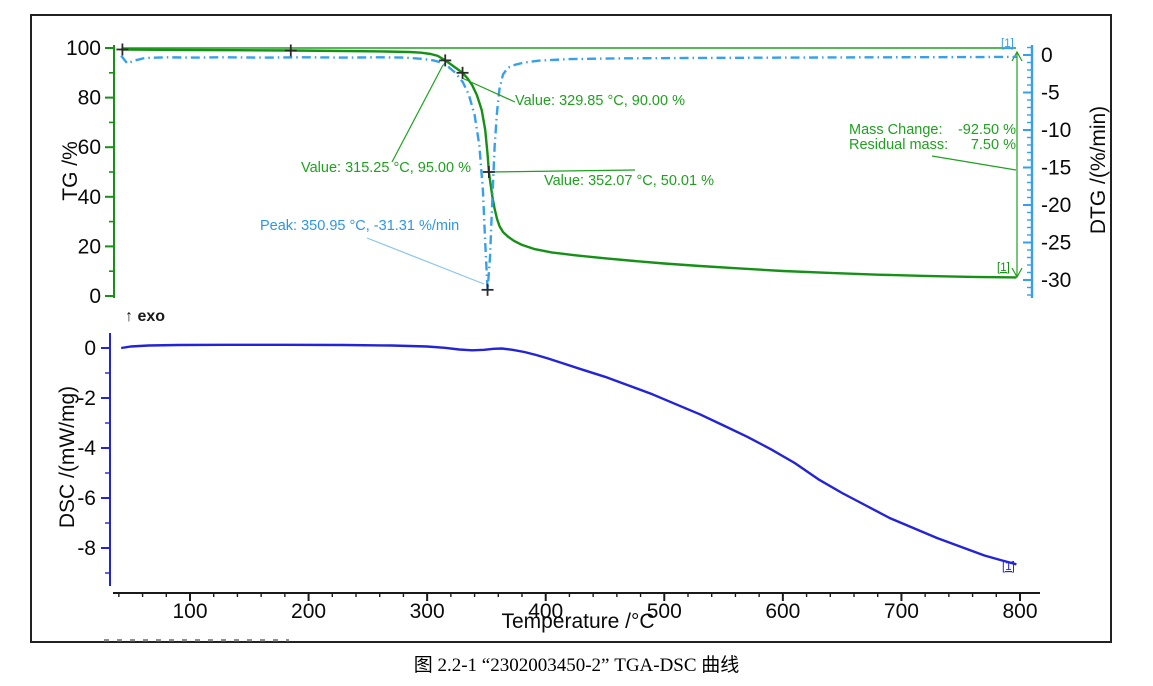  What do you see at coordinates (1056, 243) in the screenshot?
I see `dtg-tick-label: -25` at bounding box center [1056, 243].